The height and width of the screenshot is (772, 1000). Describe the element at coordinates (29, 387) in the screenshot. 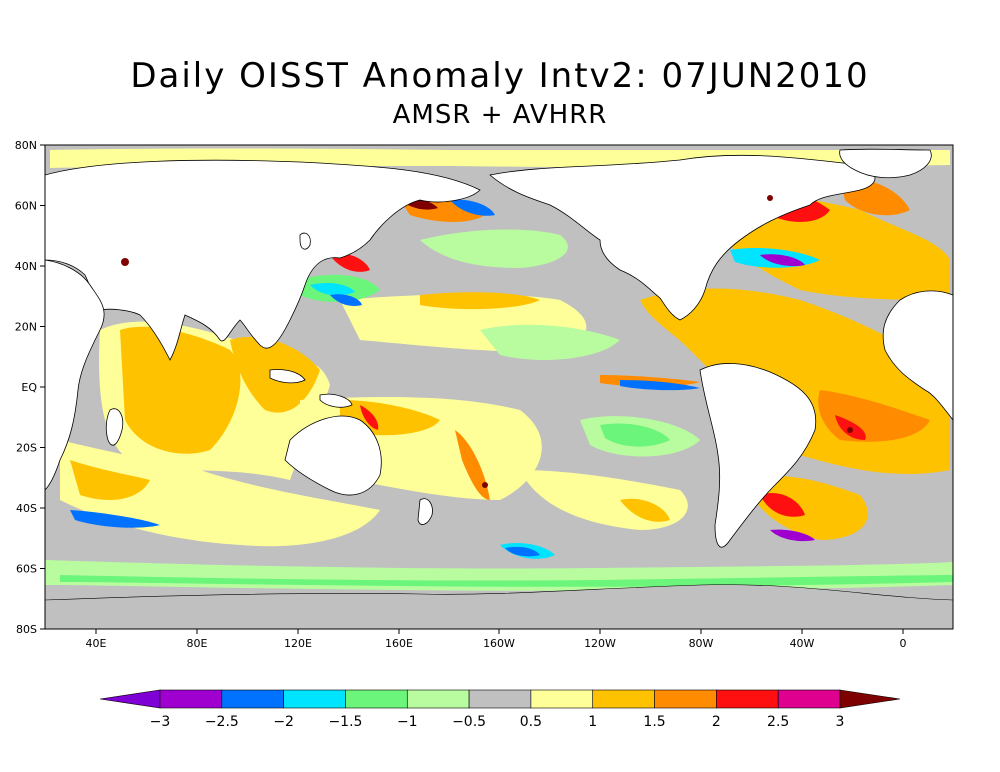

I see `lat-label-eq: EQ` at that location.